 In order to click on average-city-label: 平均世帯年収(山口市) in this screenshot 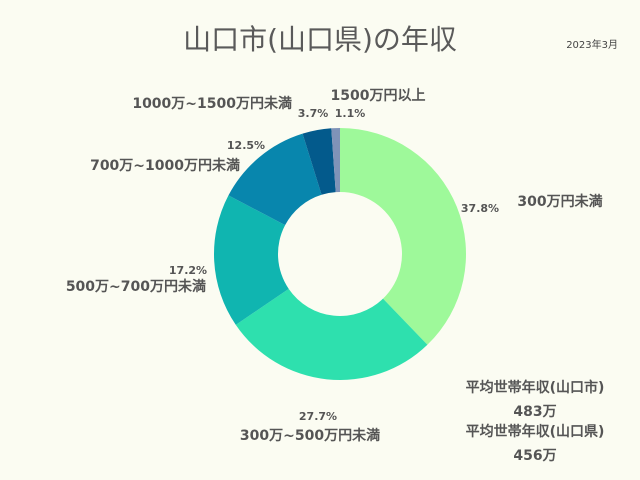, I will do `click(535, 388)`.